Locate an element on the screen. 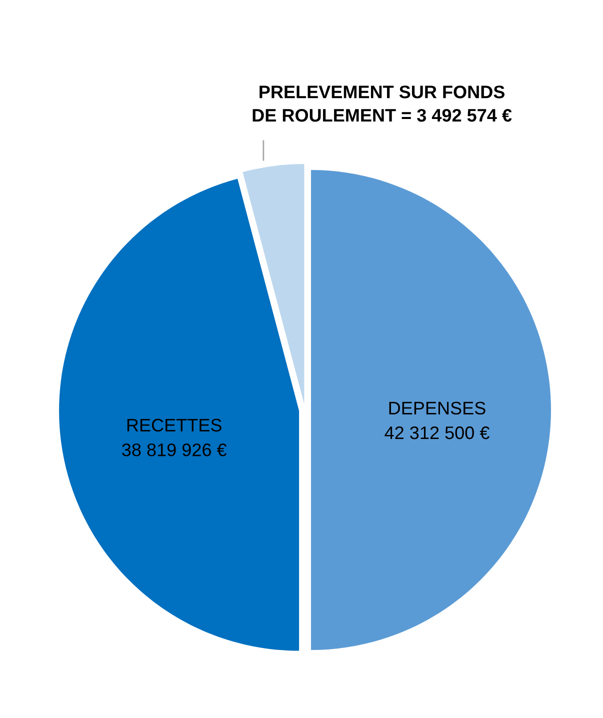  slice-label: RECETTES is located at coordinates (174, 425).